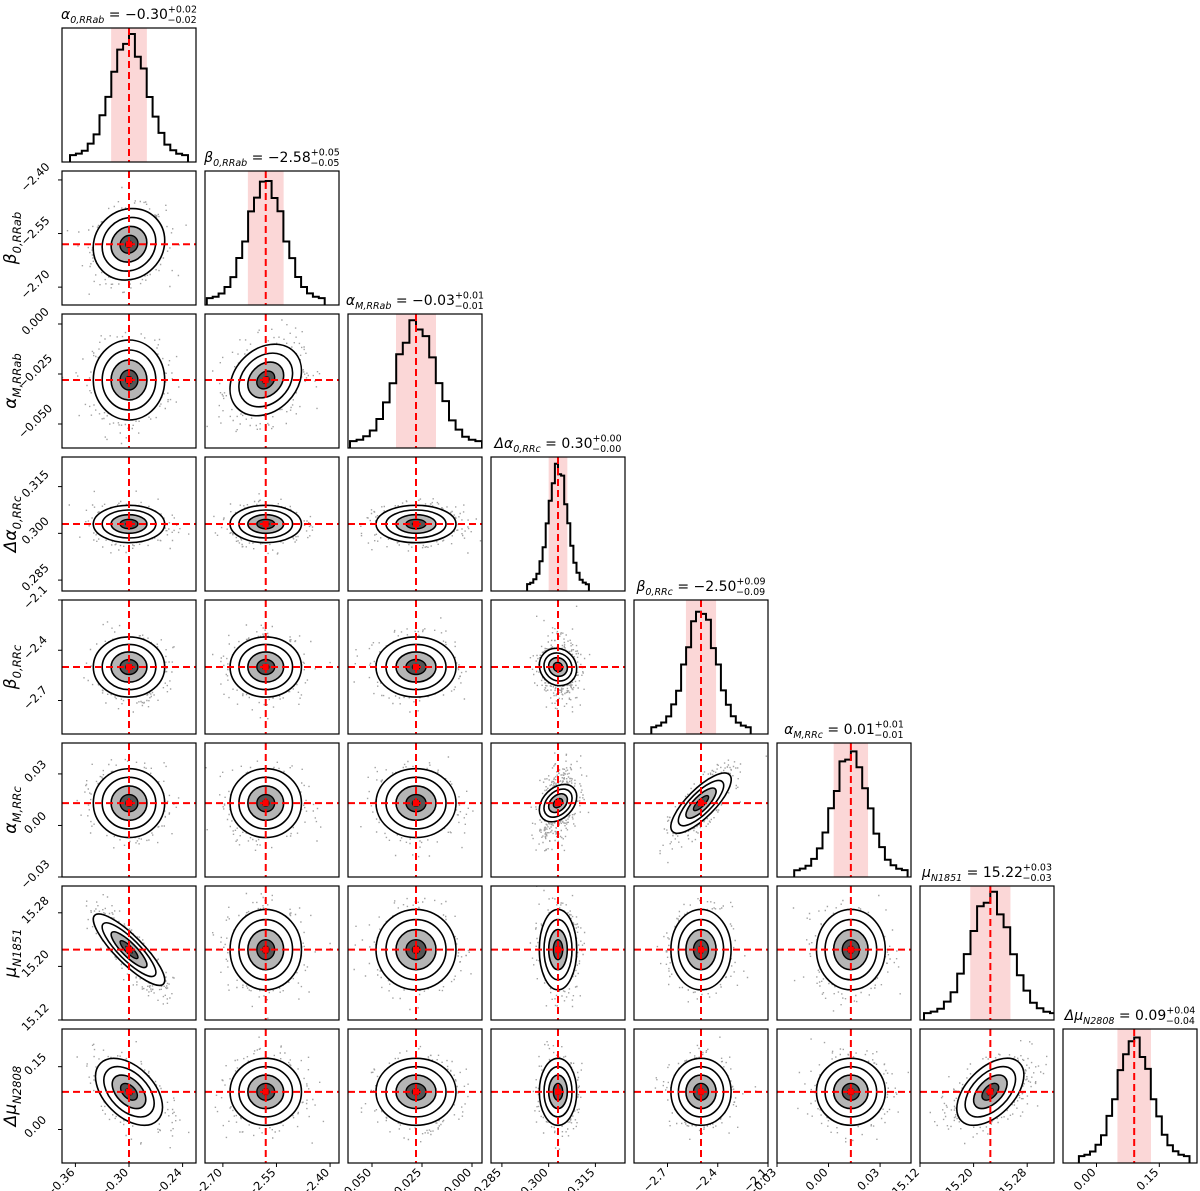  What do you see at coordinates (35, 483) in the screenshot?
I see `y-tick-label: 0.315` at bounding box center [35, 483].